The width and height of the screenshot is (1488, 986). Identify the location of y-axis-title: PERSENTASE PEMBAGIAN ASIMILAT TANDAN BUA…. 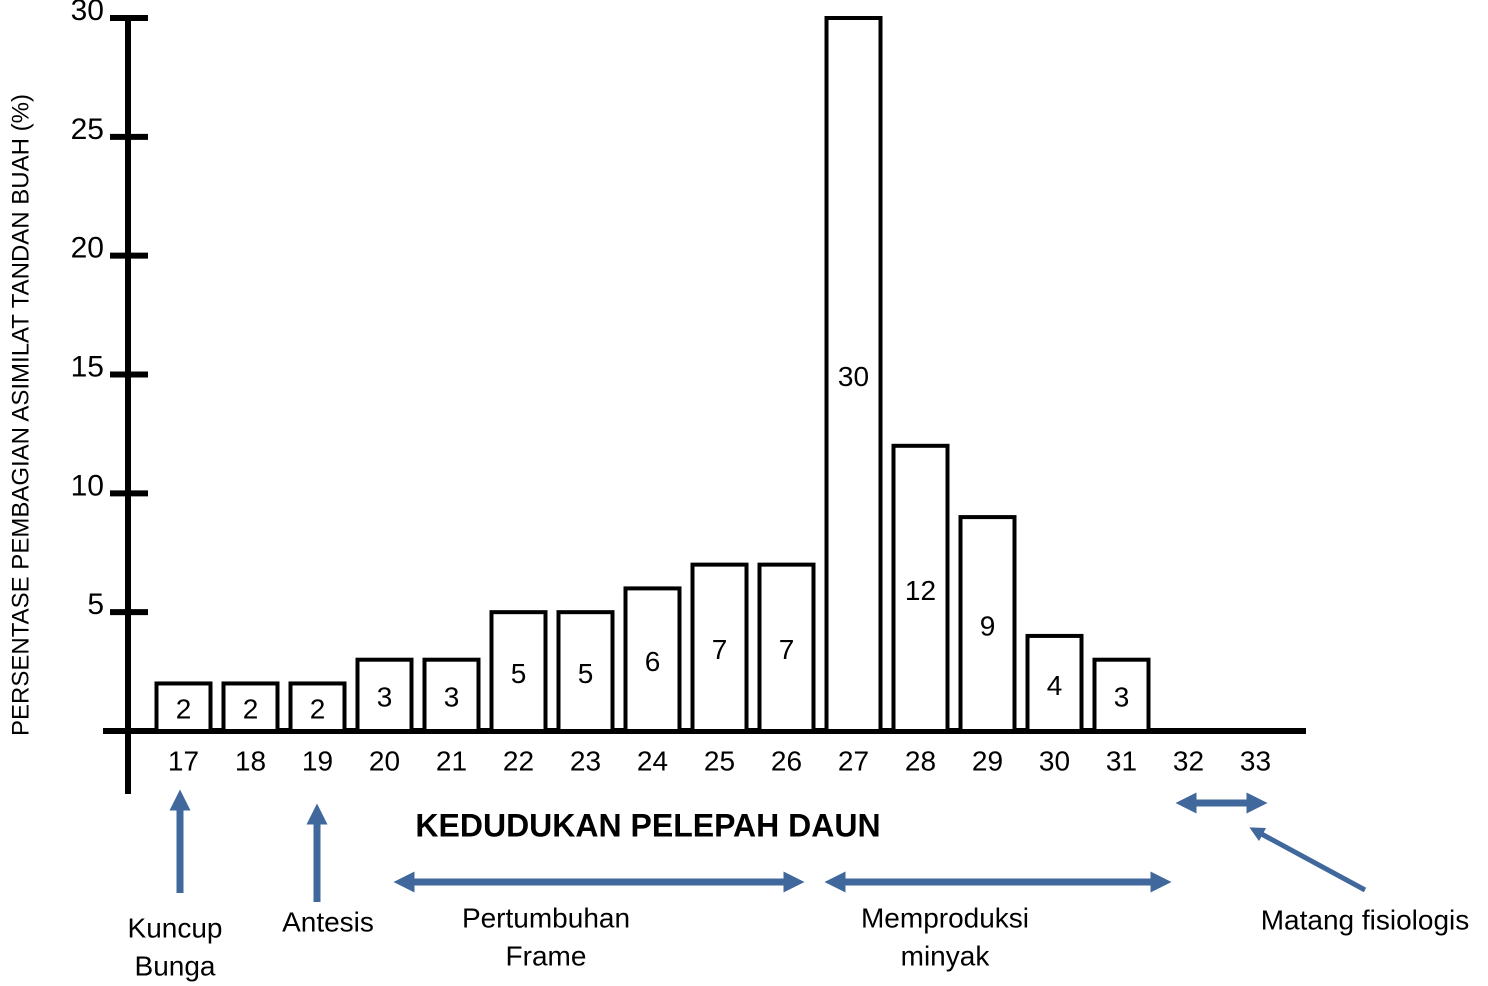
(20, 415).